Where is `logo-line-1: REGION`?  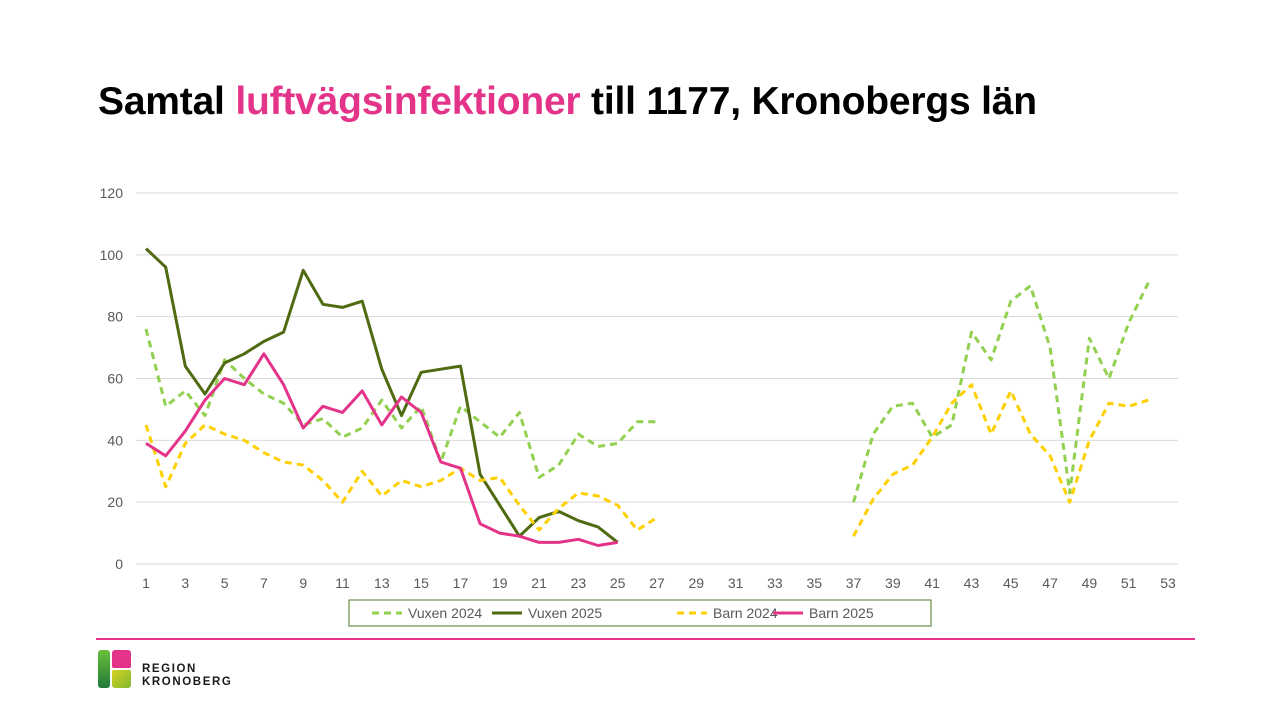
logo-line-1: REGION is located at coordinates (169, 669).